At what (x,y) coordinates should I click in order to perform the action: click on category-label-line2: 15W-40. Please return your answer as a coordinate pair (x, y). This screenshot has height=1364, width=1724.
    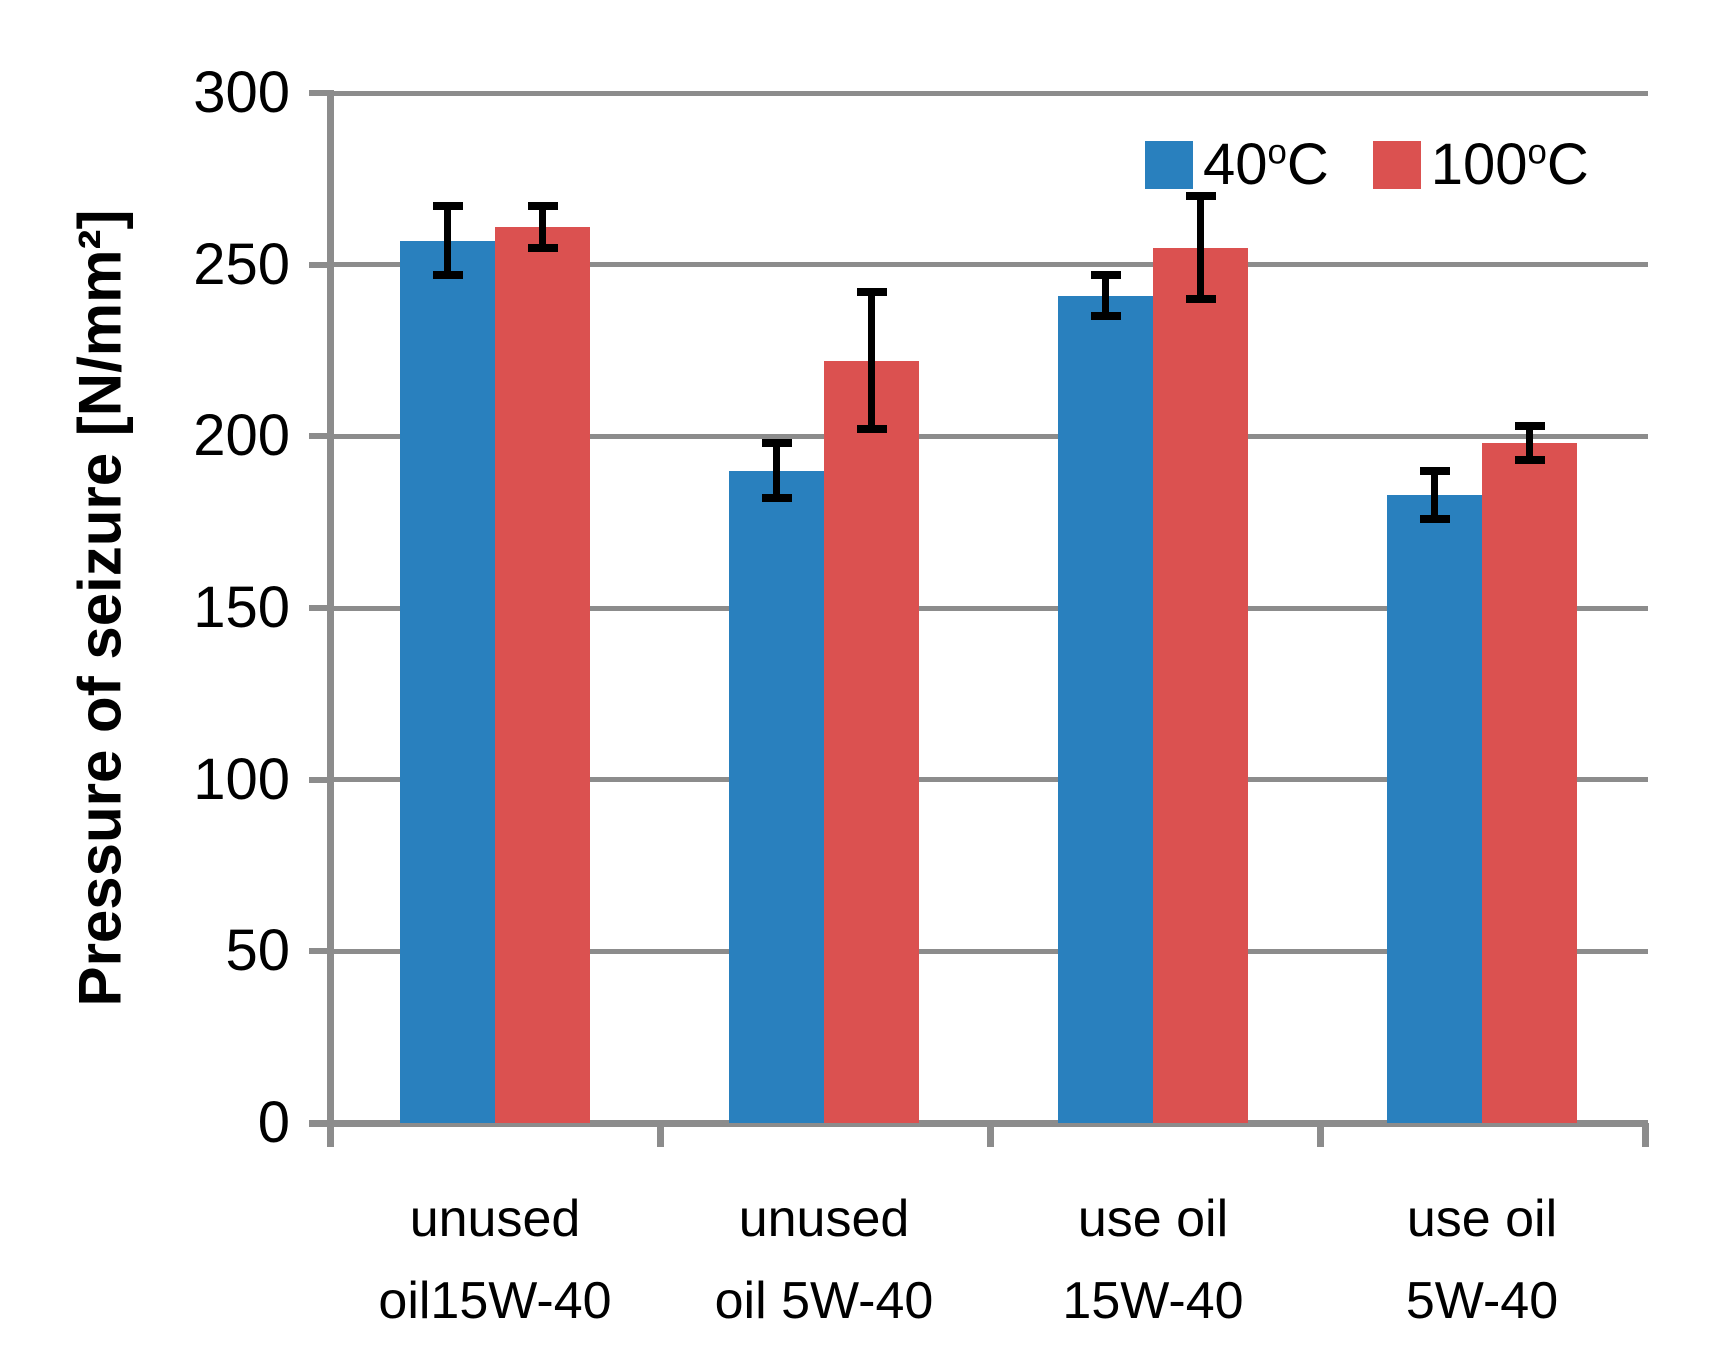
    Looking at the image, I should click on (1153, 1301).